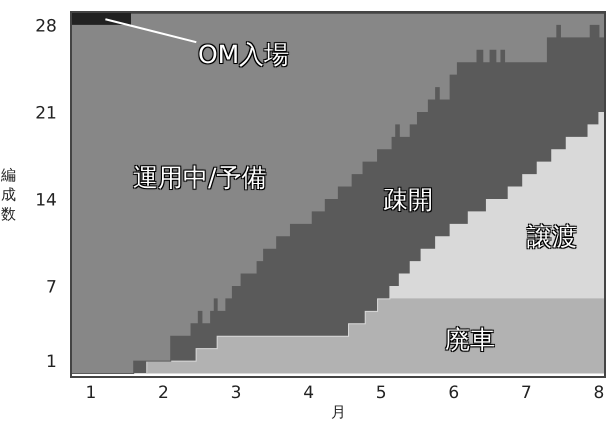  Describe the element at coordinates (454, 393) in the screenshot. I see `x-tick-label: 6` at that location.